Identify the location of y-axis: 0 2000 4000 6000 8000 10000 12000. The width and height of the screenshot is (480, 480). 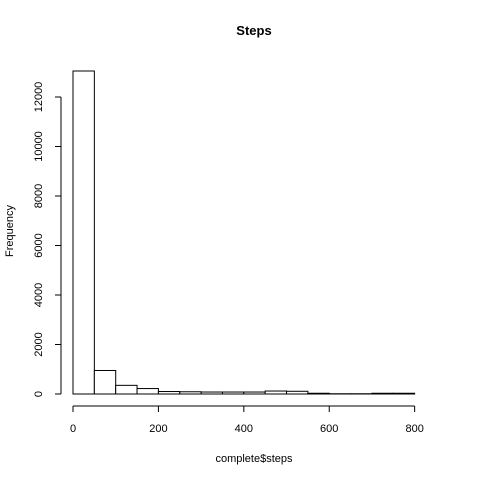
(47, 239).